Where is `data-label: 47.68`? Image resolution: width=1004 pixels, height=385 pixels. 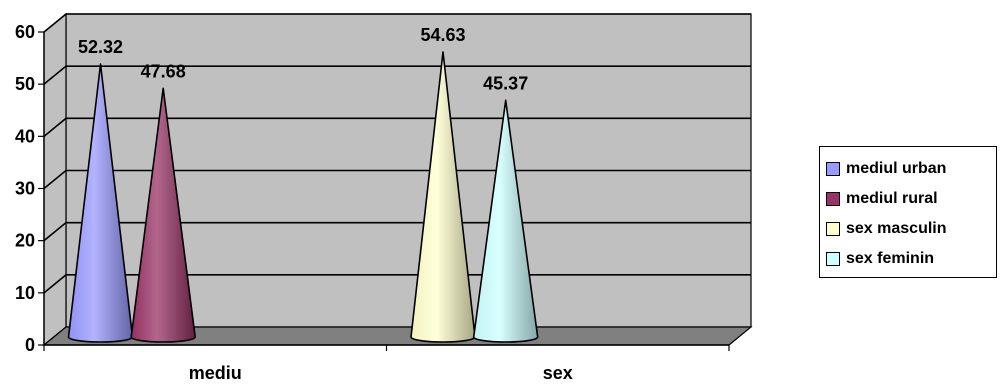 data-label: 47.68 is located at coordinates (163, 71).